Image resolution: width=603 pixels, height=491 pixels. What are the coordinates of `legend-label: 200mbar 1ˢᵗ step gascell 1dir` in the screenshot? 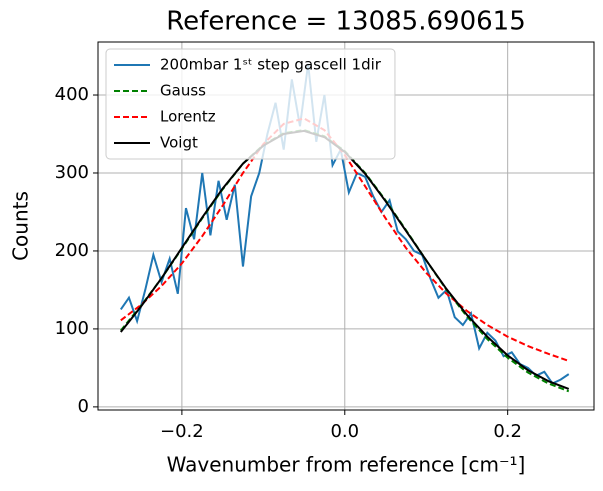 It's located at (271, 65).